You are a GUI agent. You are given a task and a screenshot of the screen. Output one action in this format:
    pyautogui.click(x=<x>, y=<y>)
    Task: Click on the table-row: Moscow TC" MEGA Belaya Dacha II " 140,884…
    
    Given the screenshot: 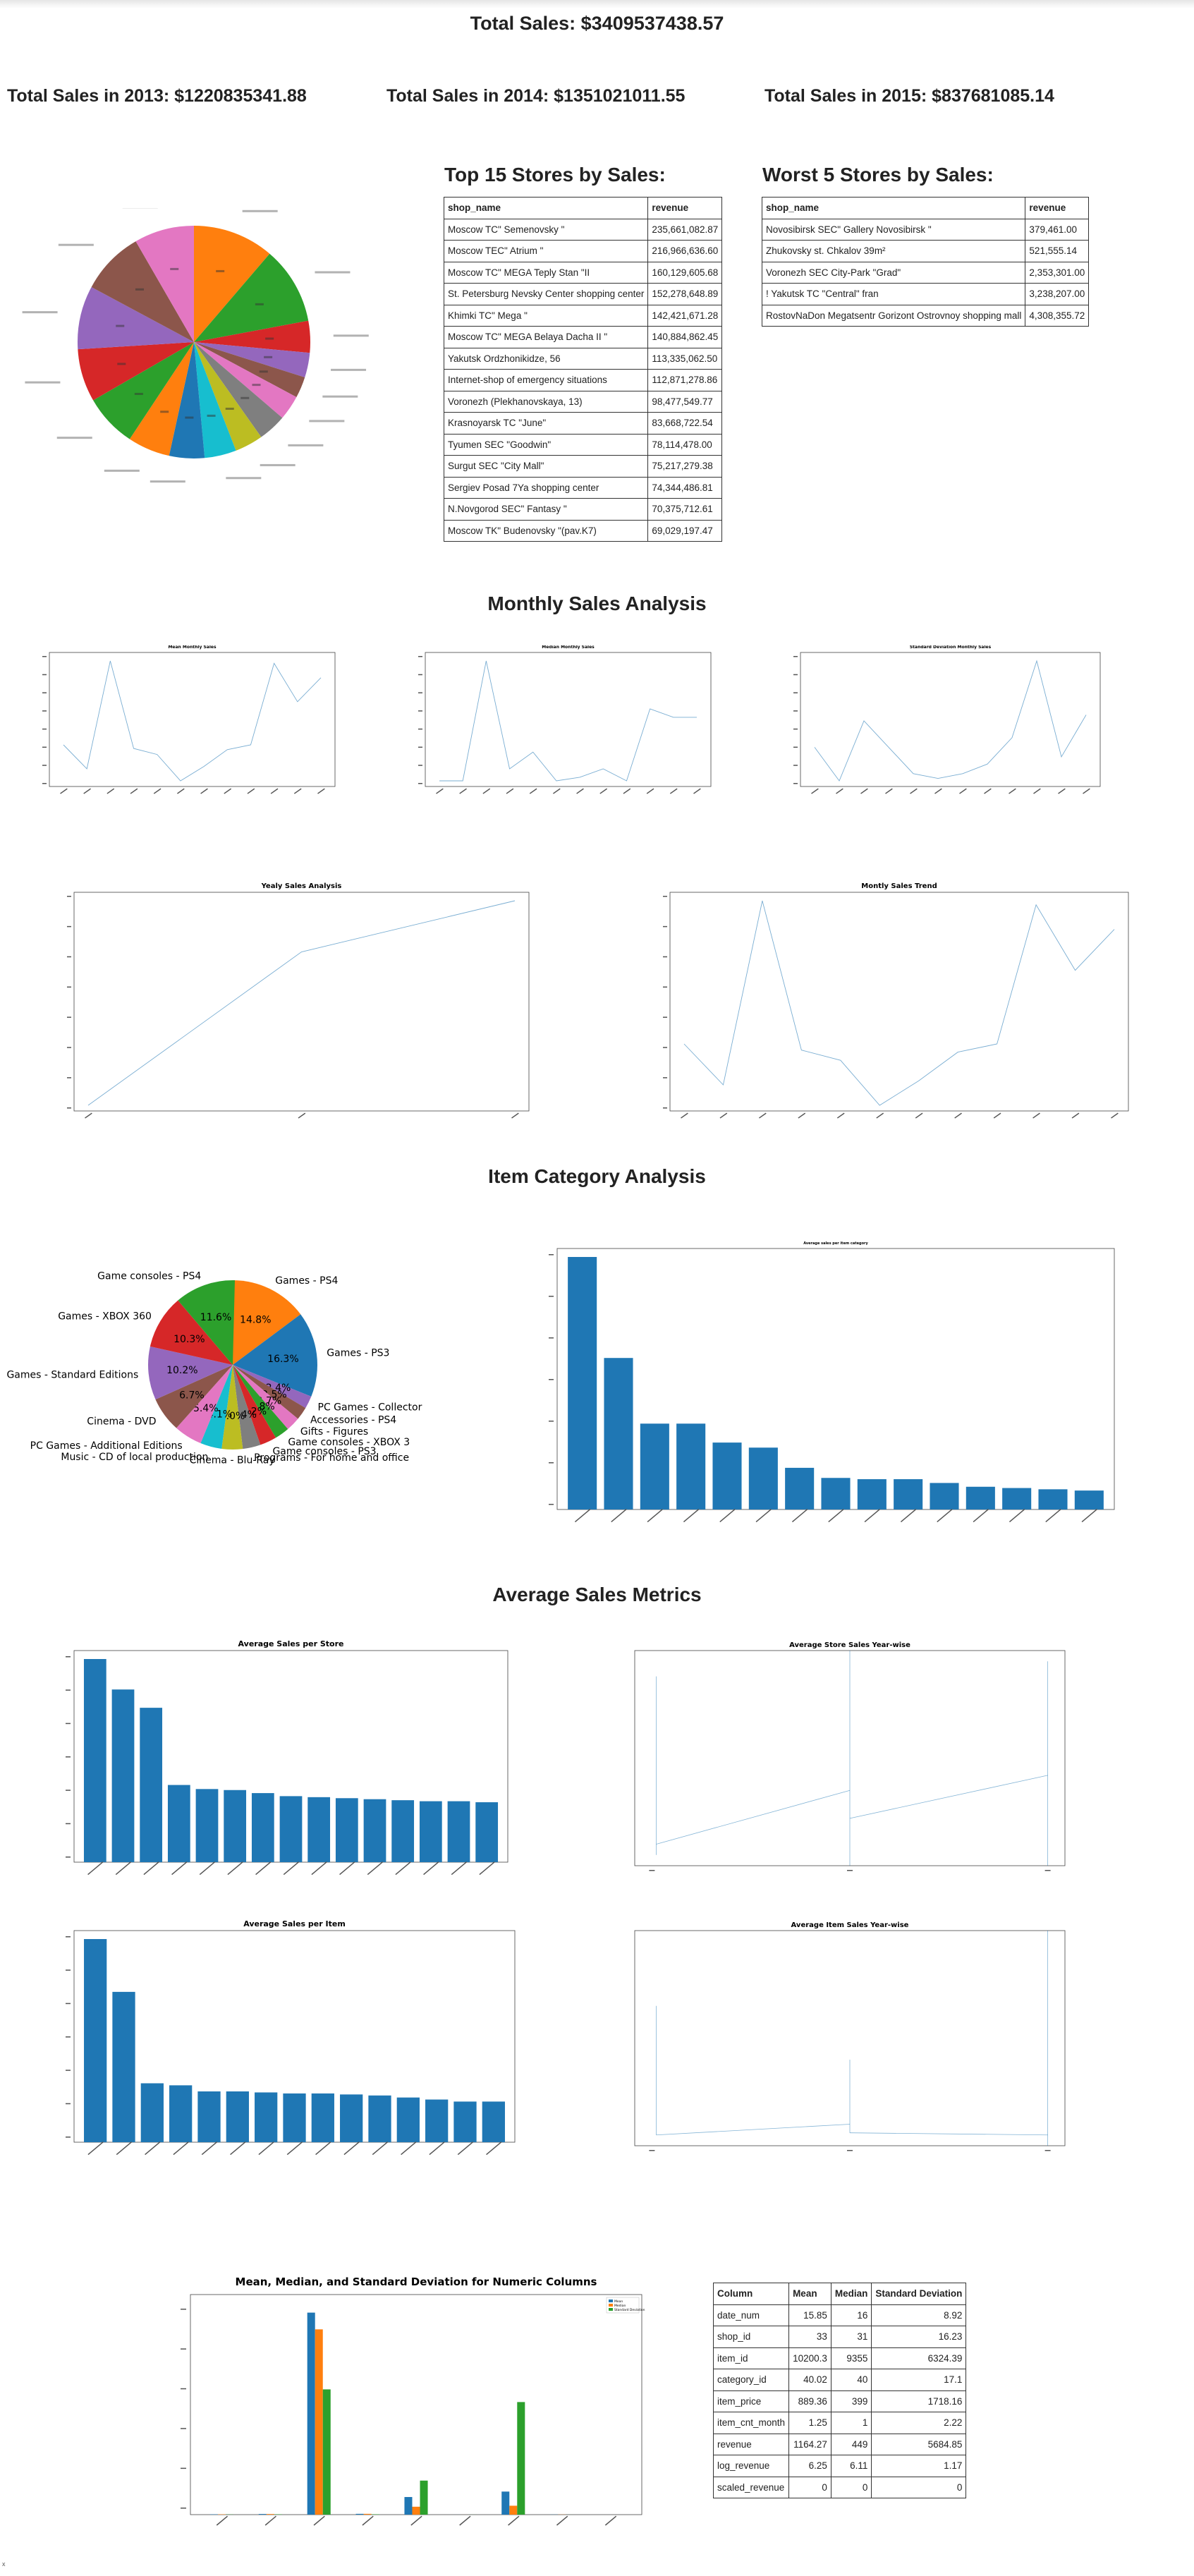 What is the action you would take?
    pyautogui.click(x=583, y=337)
    